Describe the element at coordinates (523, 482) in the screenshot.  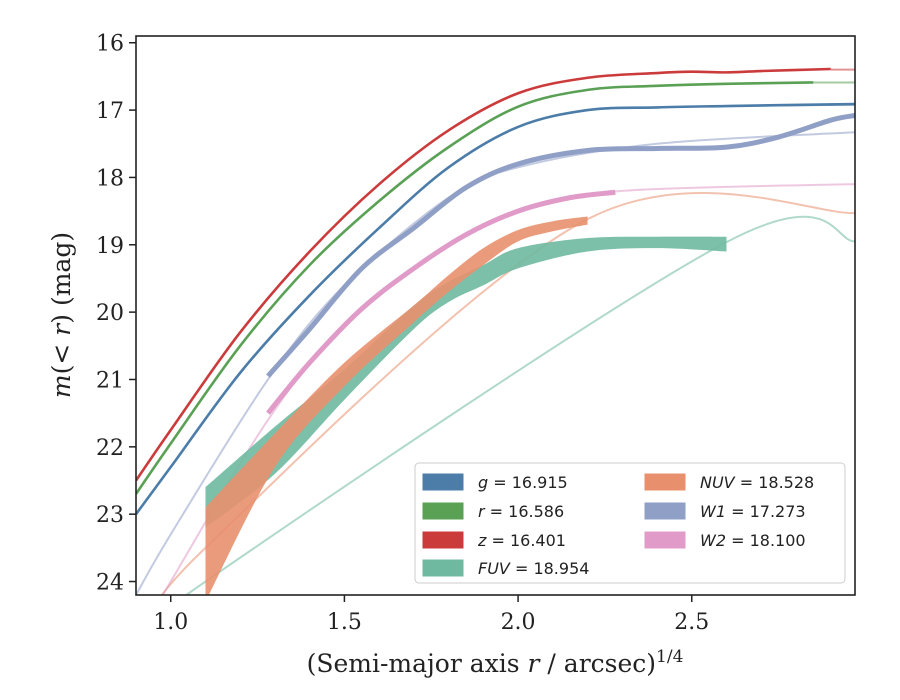
I see `legend-entry-g: g = 16.915` at that location.